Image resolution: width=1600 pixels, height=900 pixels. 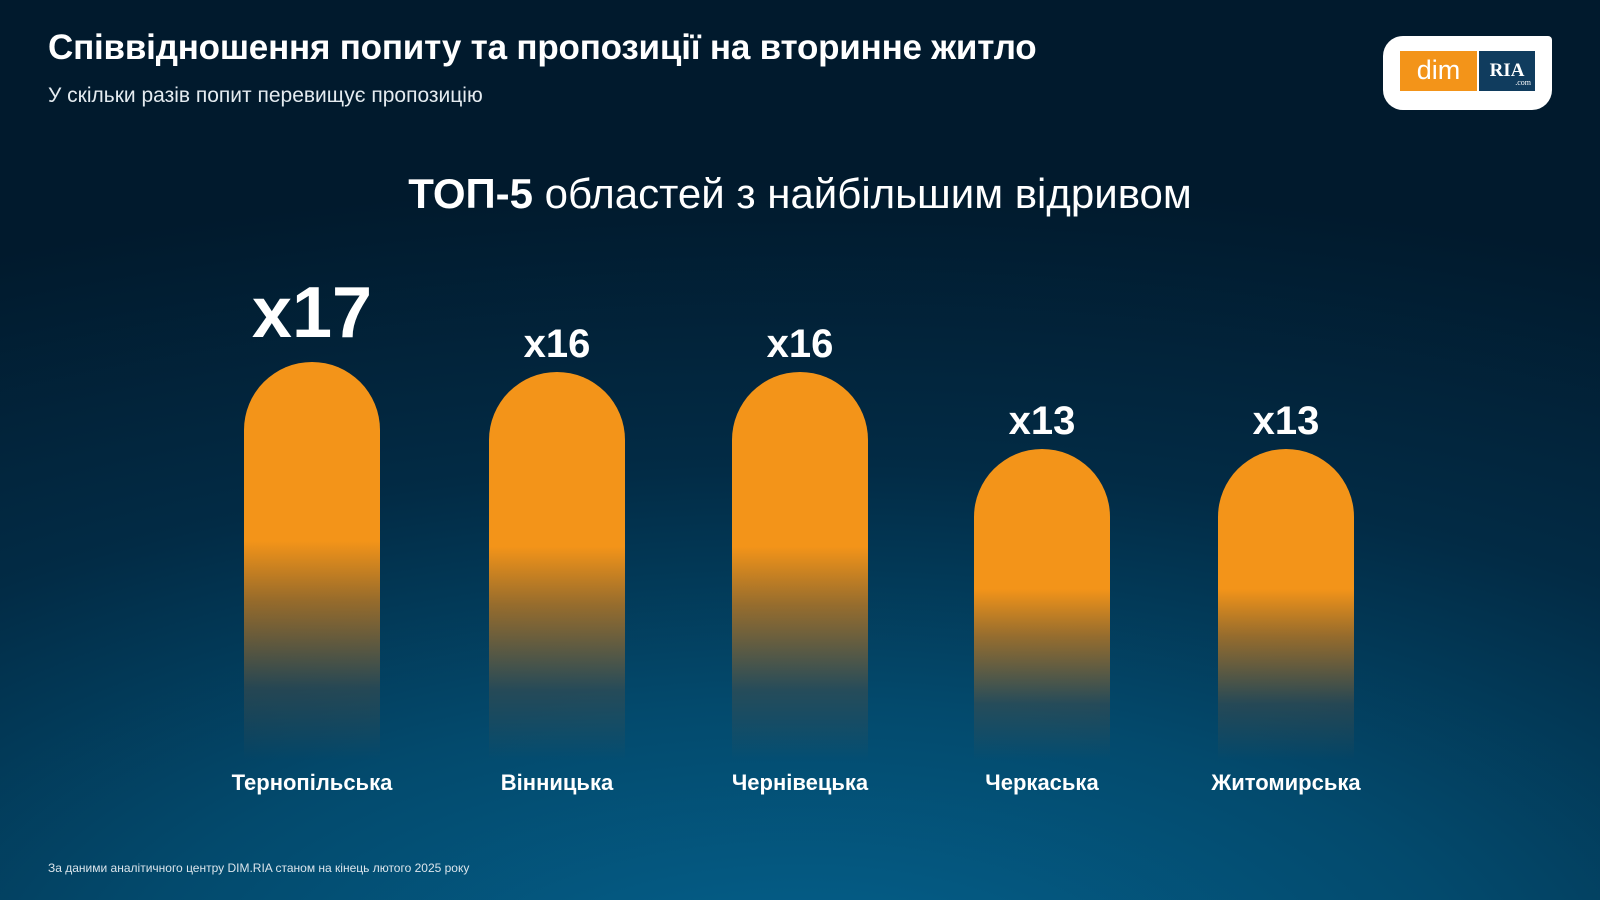 I want to click on category-label: Вінницька, so click(x=557, y=782).